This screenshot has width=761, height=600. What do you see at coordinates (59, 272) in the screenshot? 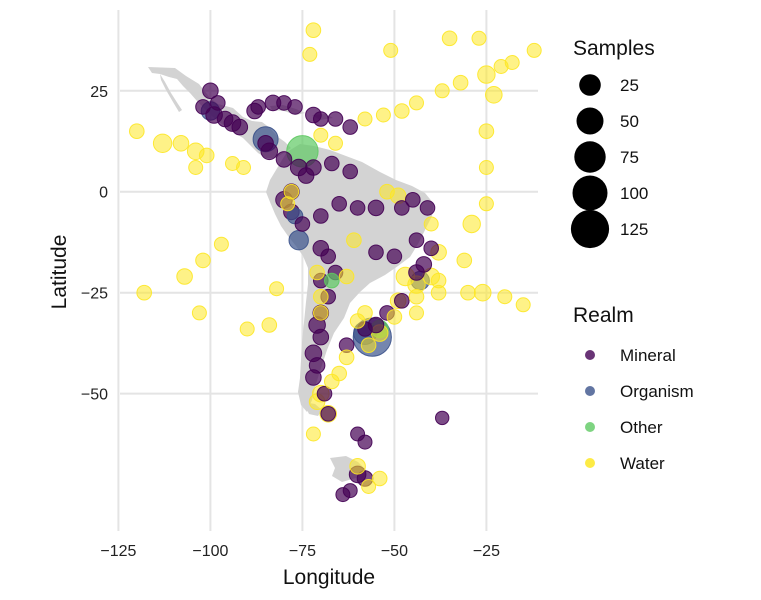
I see `y-axis-title: Latitude` at bounding box center [59, 272].